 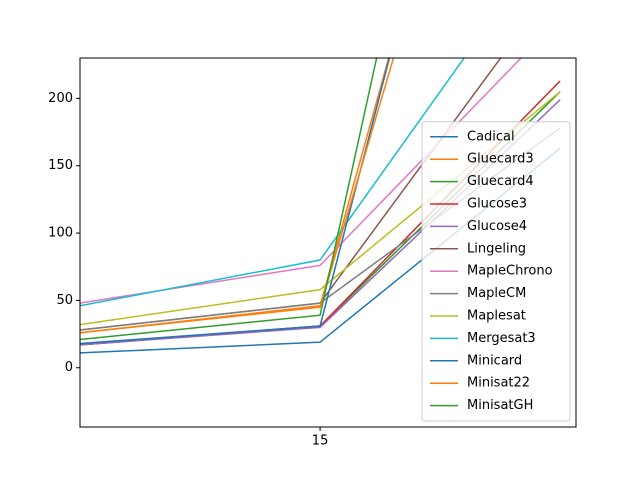 What do you see at coordinates (60, 98) in the screenshot?
I see `y-tick-label: 200` at bounding box center [60, 98].